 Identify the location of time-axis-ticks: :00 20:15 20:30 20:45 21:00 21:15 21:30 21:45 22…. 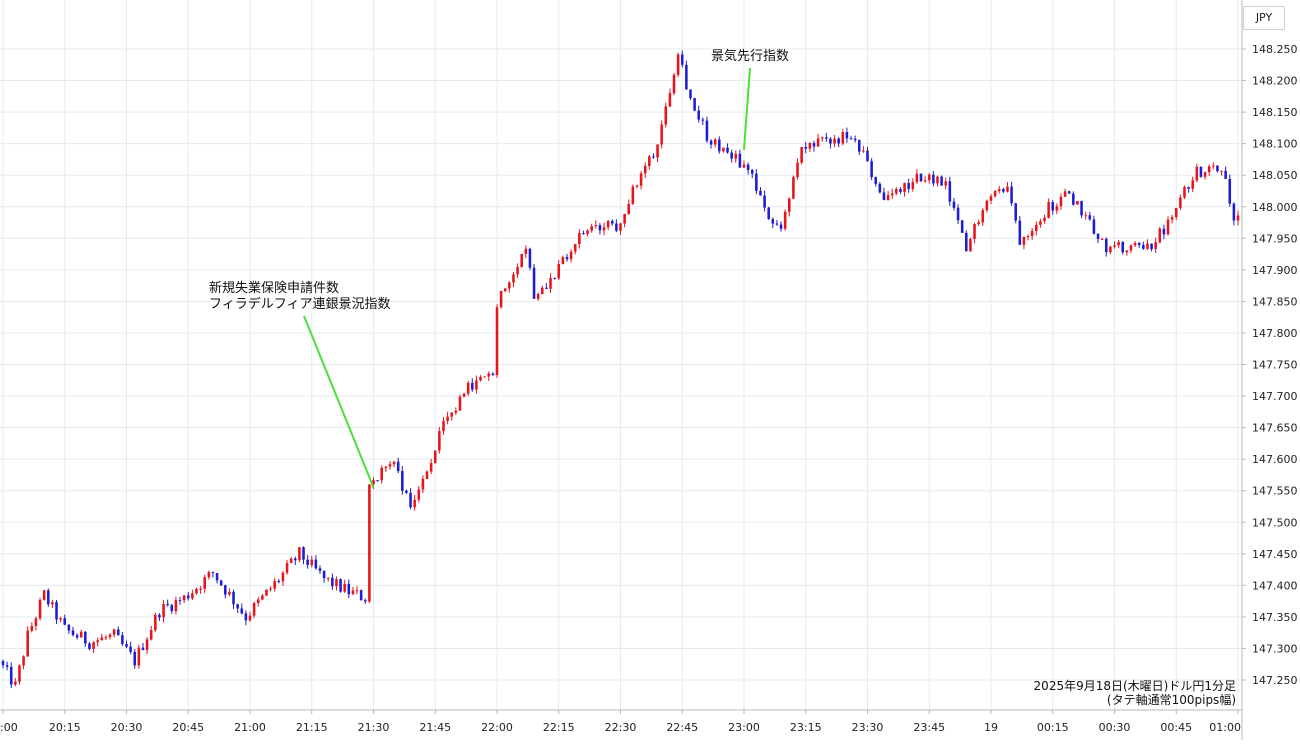
(620, 722).